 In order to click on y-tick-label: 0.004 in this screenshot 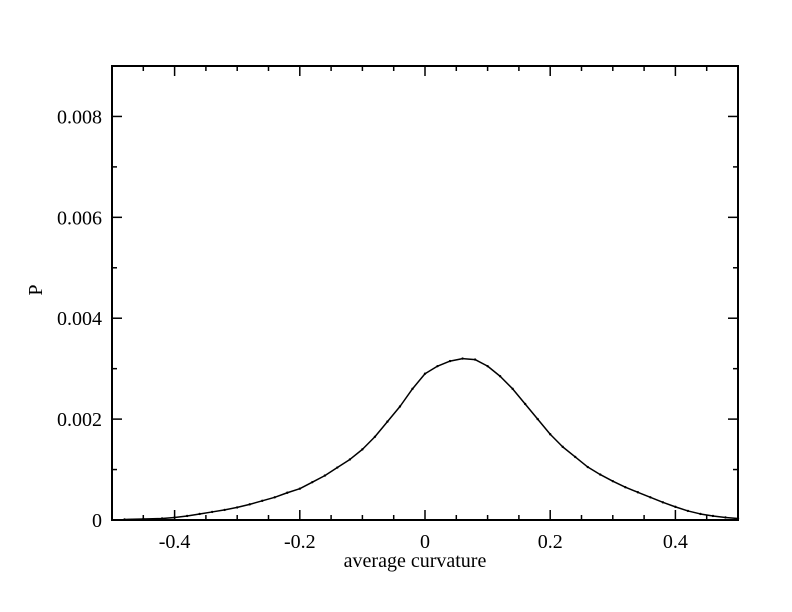, I will do `click(79, 319)`.